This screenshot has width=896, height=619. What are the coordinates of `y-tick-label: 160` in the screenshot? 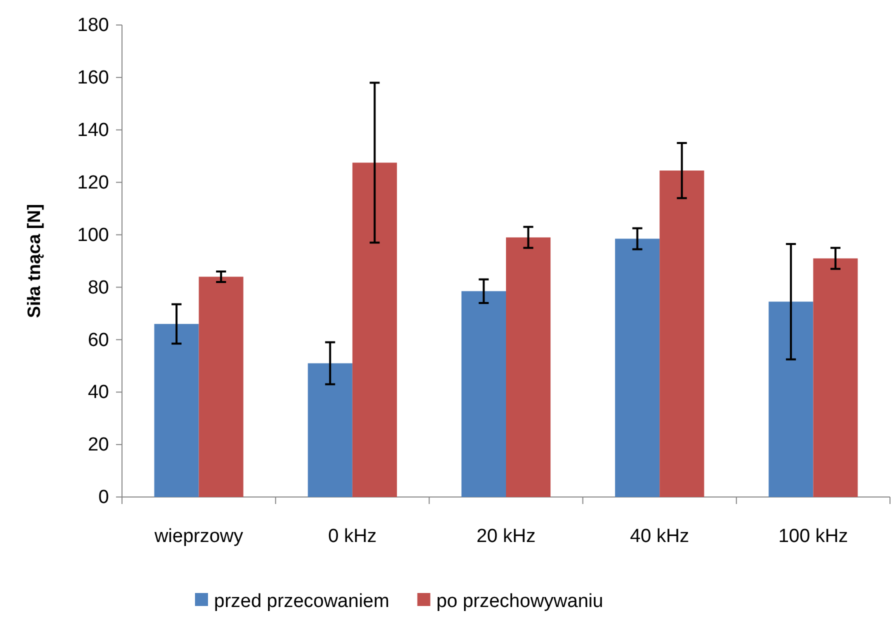 It's located at (93, 78).